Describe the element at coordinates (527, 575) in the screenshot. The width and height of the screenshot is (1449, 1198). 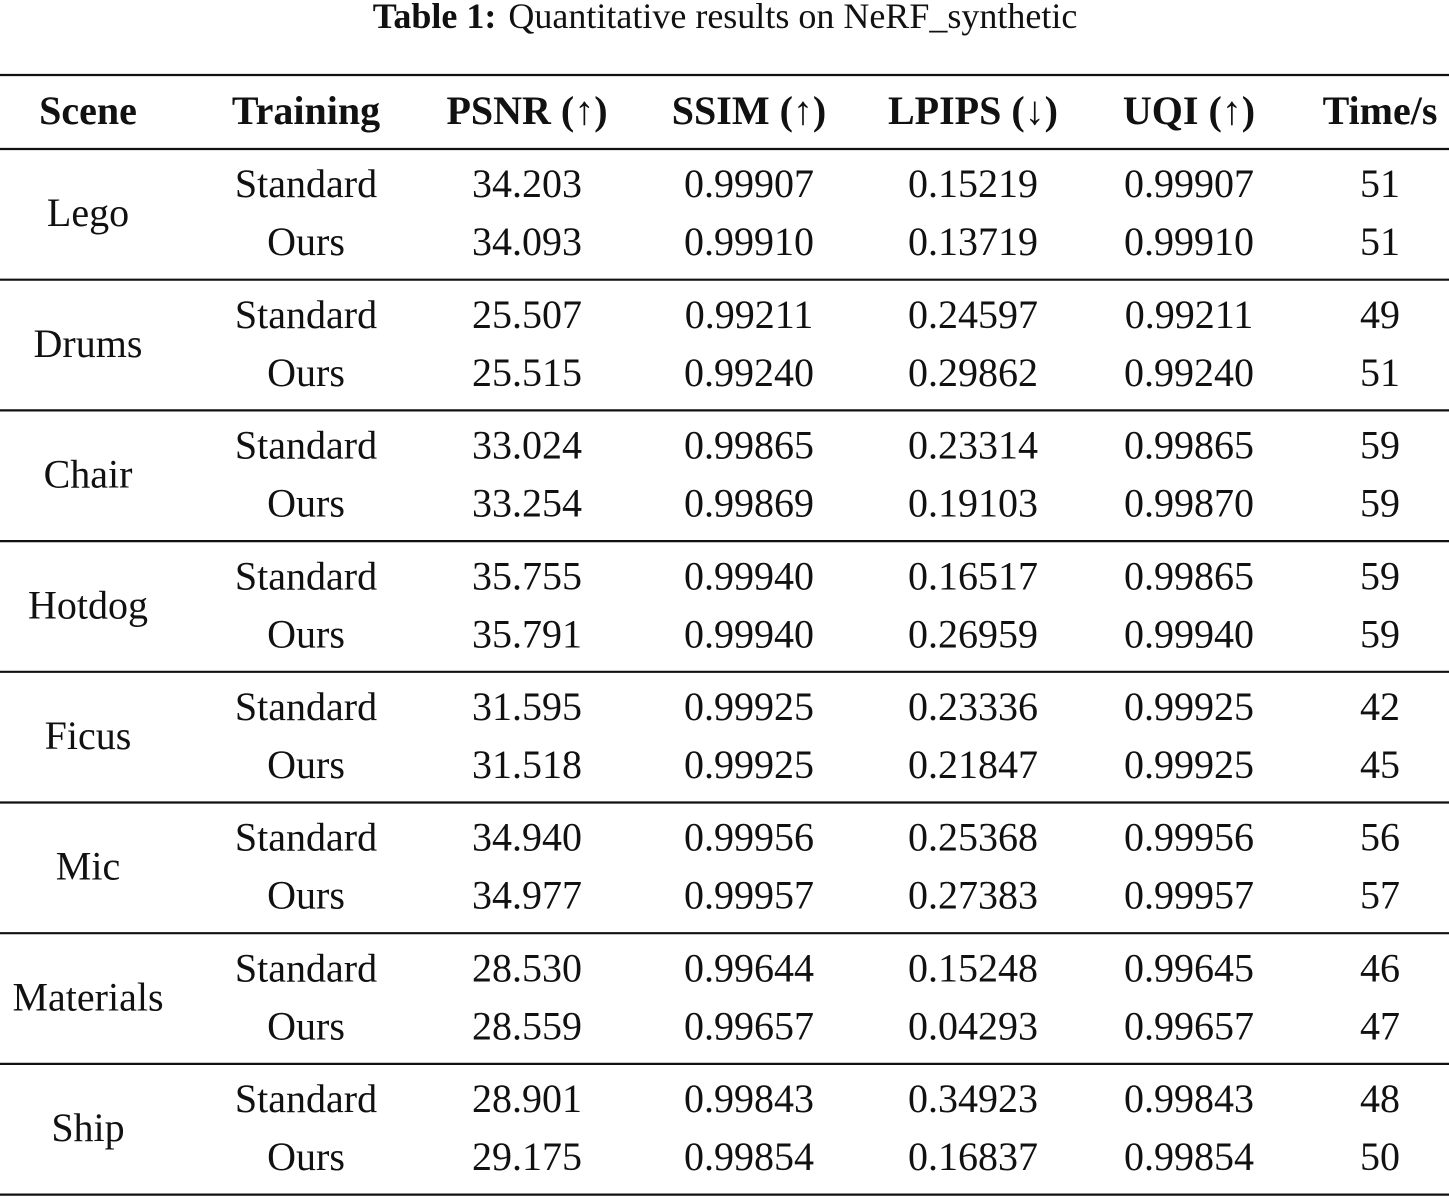
I see `cell: 35.755` at that location.